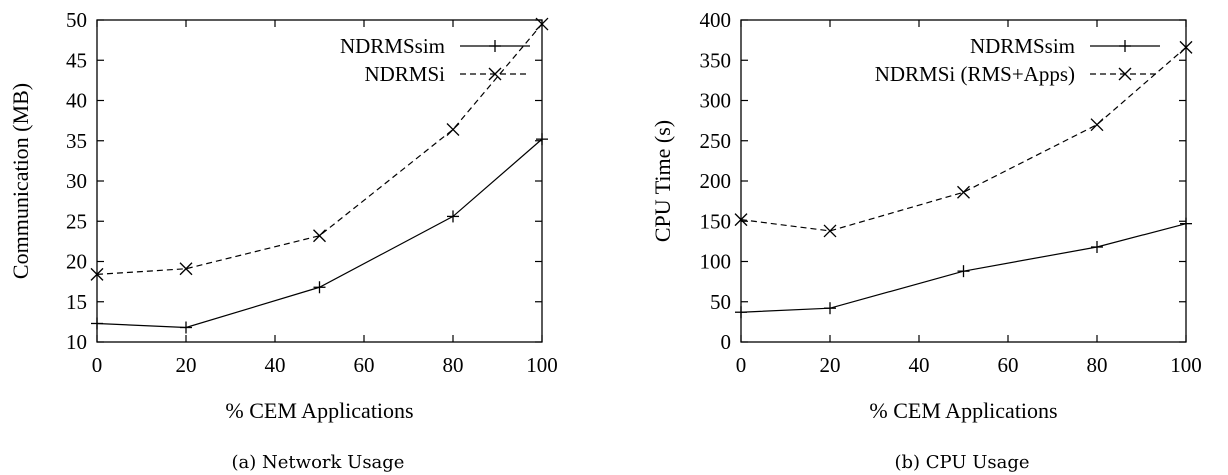 The width and height of the screenshot is (1228, 475). I want to click on y-tick-label: 40, so click(76, 101).